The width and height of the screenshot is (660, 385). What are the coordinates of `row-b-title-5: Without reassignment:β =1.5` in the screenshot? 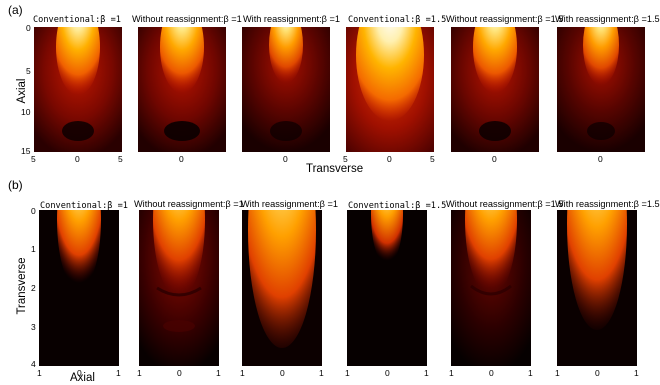 It's located at (505, 204).